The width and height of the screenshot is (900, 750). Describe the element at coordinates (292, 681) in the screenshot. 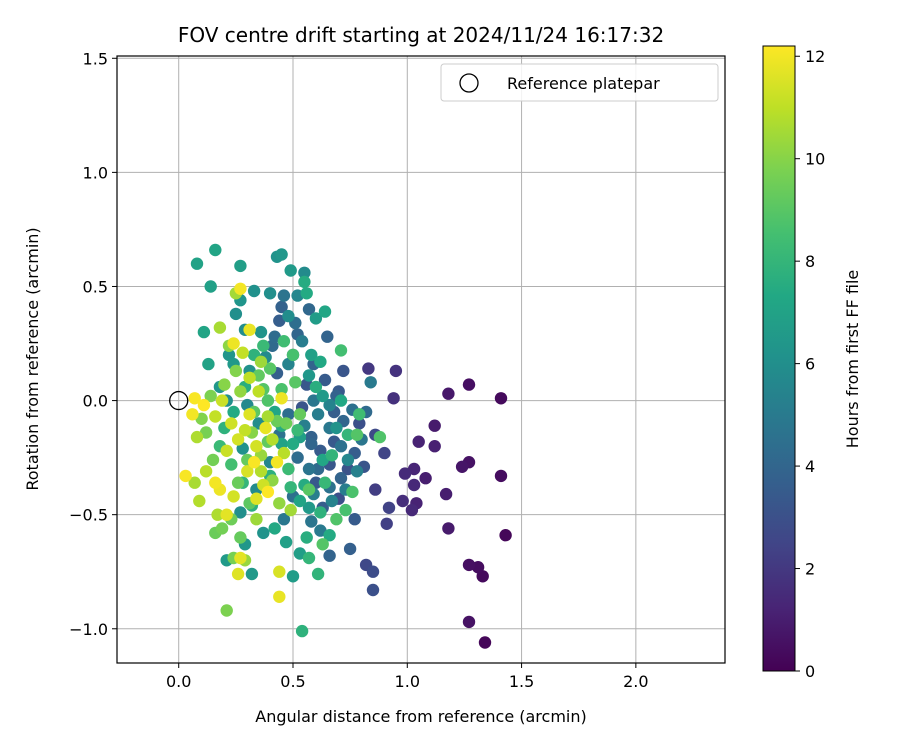

I see `x-tick-label: 0.5` at that location.